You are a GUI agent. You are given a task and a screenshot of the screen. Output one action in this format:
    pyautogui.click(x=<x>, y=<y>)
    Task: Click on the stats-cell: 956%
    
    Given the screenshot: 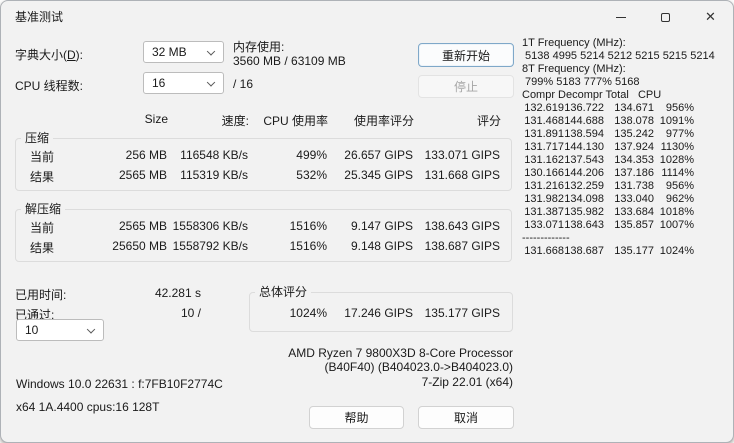 What is the action you would take?
    pyautogui.click(x=679, y=186)
    